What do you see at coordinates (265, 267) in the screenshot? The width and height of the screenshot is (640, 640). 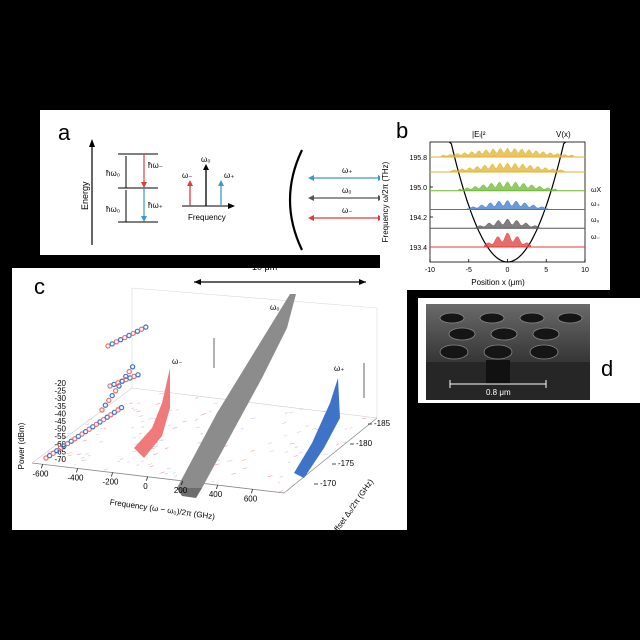 I see `scale-bar-label: 10 μm` at bounding box center [265, 267].